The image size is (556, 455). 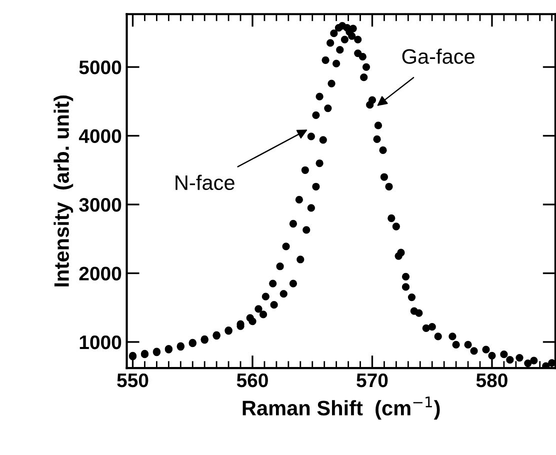 What do you see at coordinates (341, 408) in the screenshot?
I see `x-axis-title: Raman Shift (cm$^{−1}$)` at bounding box center [341, 408].